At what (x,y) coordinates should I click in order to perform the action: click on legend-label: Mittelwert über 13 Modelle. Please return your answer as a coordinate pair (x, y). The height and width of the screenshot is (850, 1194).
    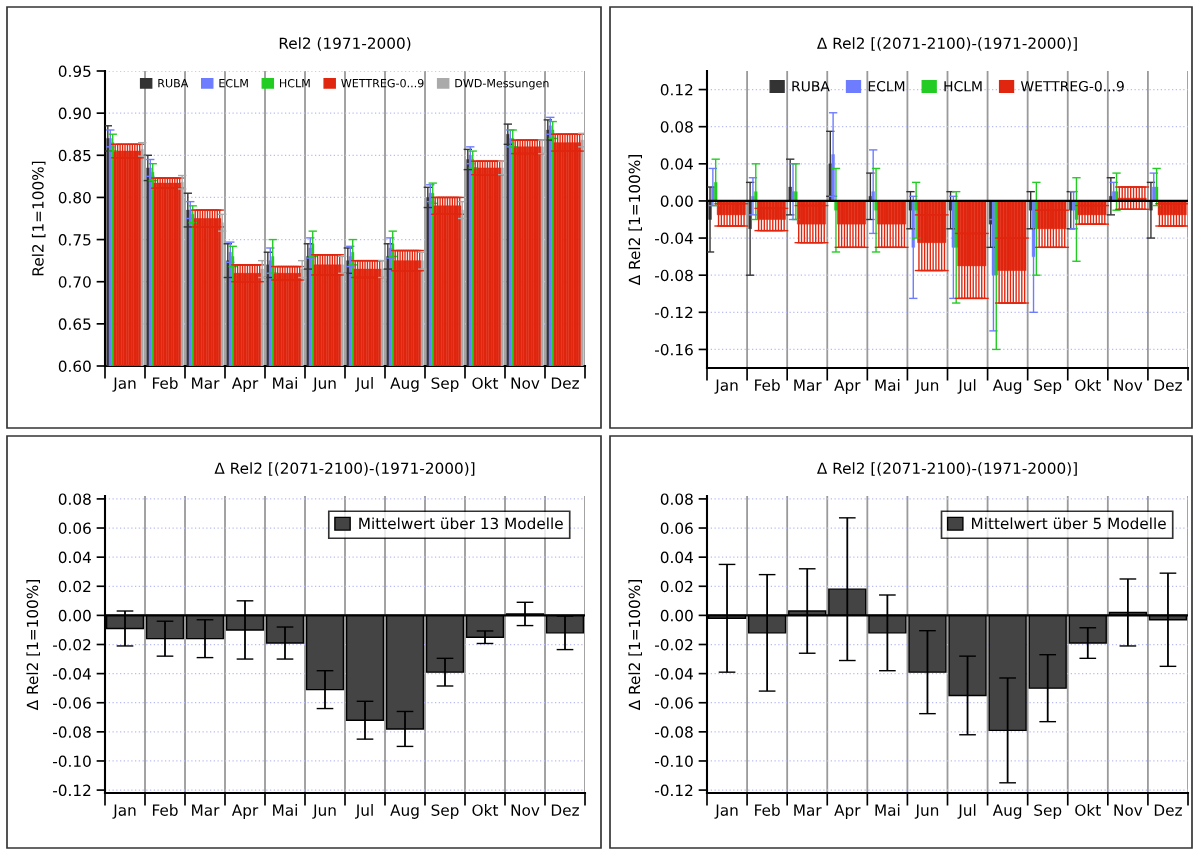
    Looking at the image, I should click on (461, 523).